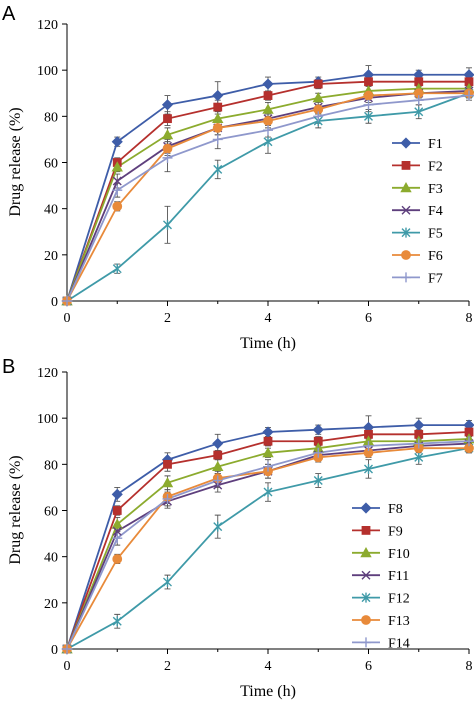 The width and height of the screenshot is (474, 706). Describe the element at coordinates (51, 465) in the screenshot. I see `y-tick-label-b-4: 80` at that location.